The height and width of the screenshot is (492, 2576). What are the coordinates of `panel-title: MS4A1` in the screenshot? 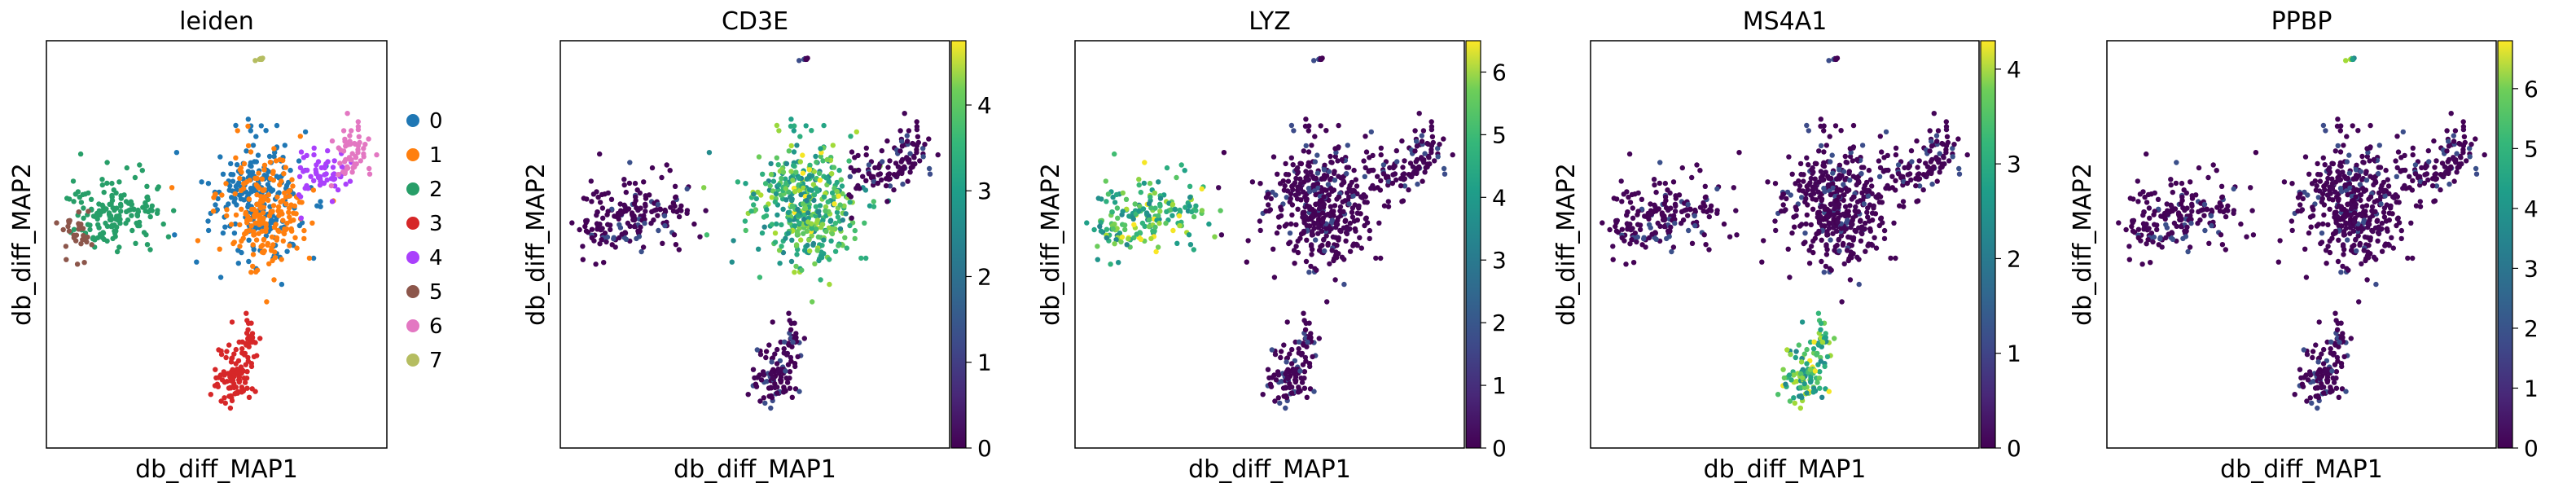 It's located at (1785, 21).